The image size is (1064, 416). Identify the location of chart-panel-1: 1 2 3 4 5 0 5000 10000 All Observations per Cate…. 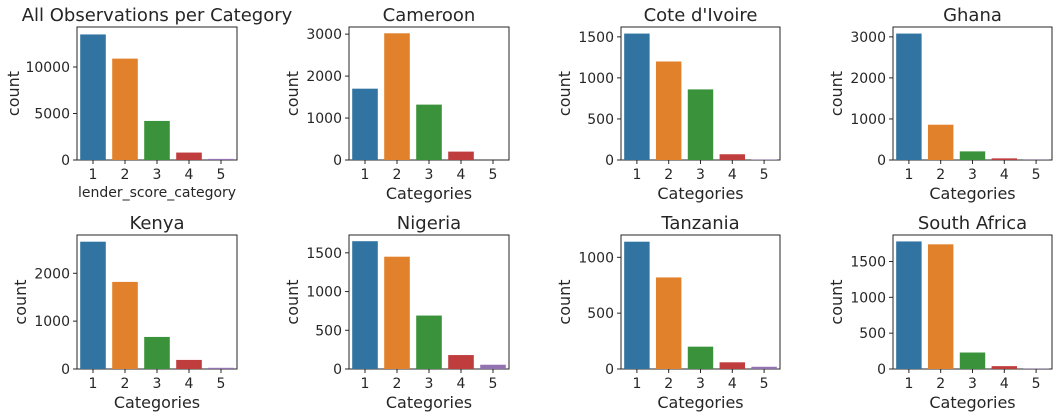
(148, 103).